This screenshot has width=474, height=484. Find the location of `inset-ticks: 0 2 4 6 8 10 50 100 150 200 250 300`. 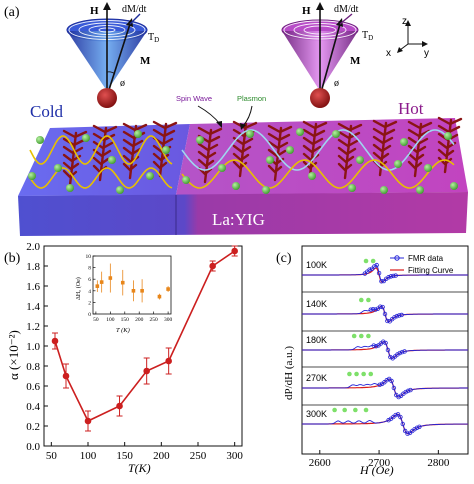

inset-ticks: 0 2 4 6 8 10 50 100 150 200 250 300 is located at coordinates (129, 288).